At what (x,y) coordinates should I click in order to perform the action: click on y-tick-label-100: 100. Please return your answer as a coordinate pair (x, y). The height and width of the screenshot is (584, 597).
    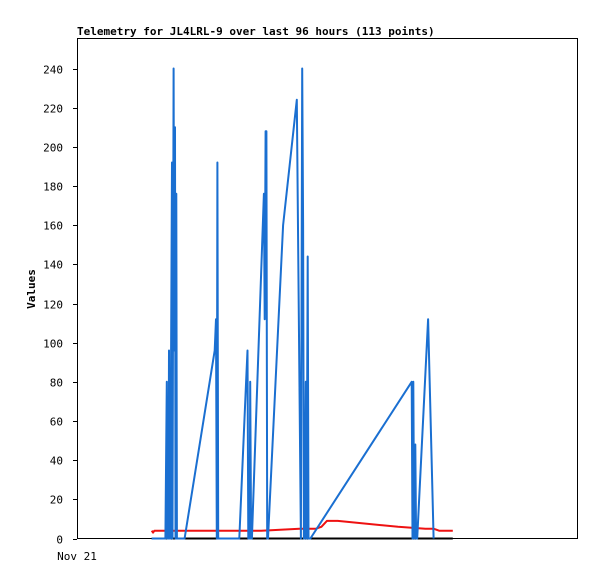
    Looking at the image, I should click on (53, 344).